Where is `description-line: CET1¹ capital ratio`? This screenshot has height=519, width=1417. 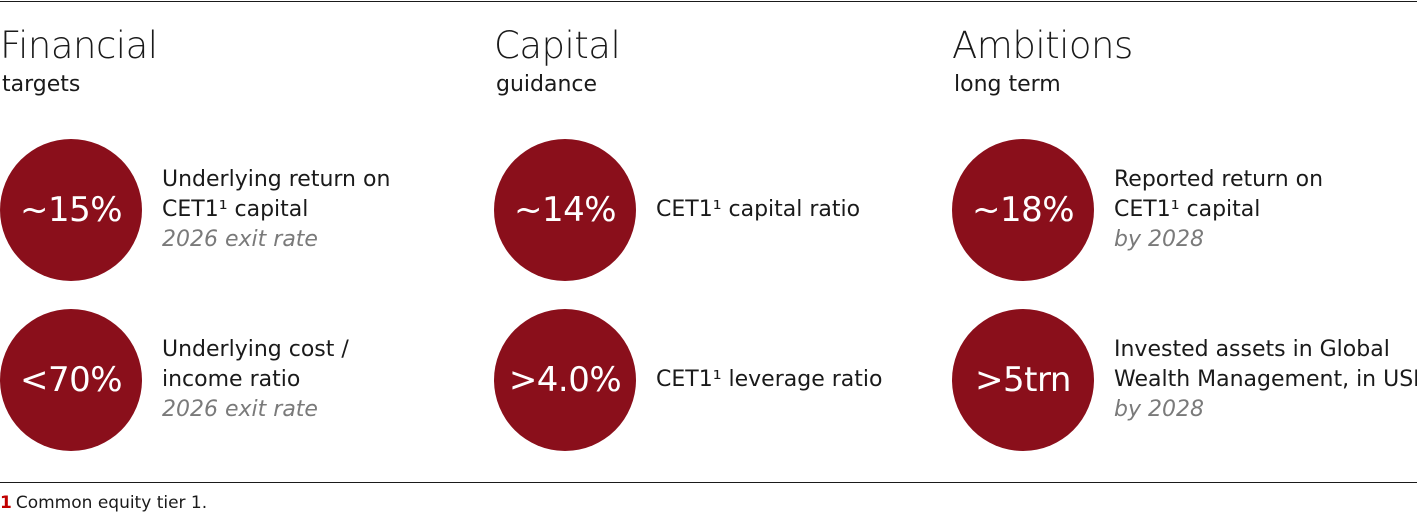
description-line: CET1¹ capital ratio is located at coordinates (758, 209).